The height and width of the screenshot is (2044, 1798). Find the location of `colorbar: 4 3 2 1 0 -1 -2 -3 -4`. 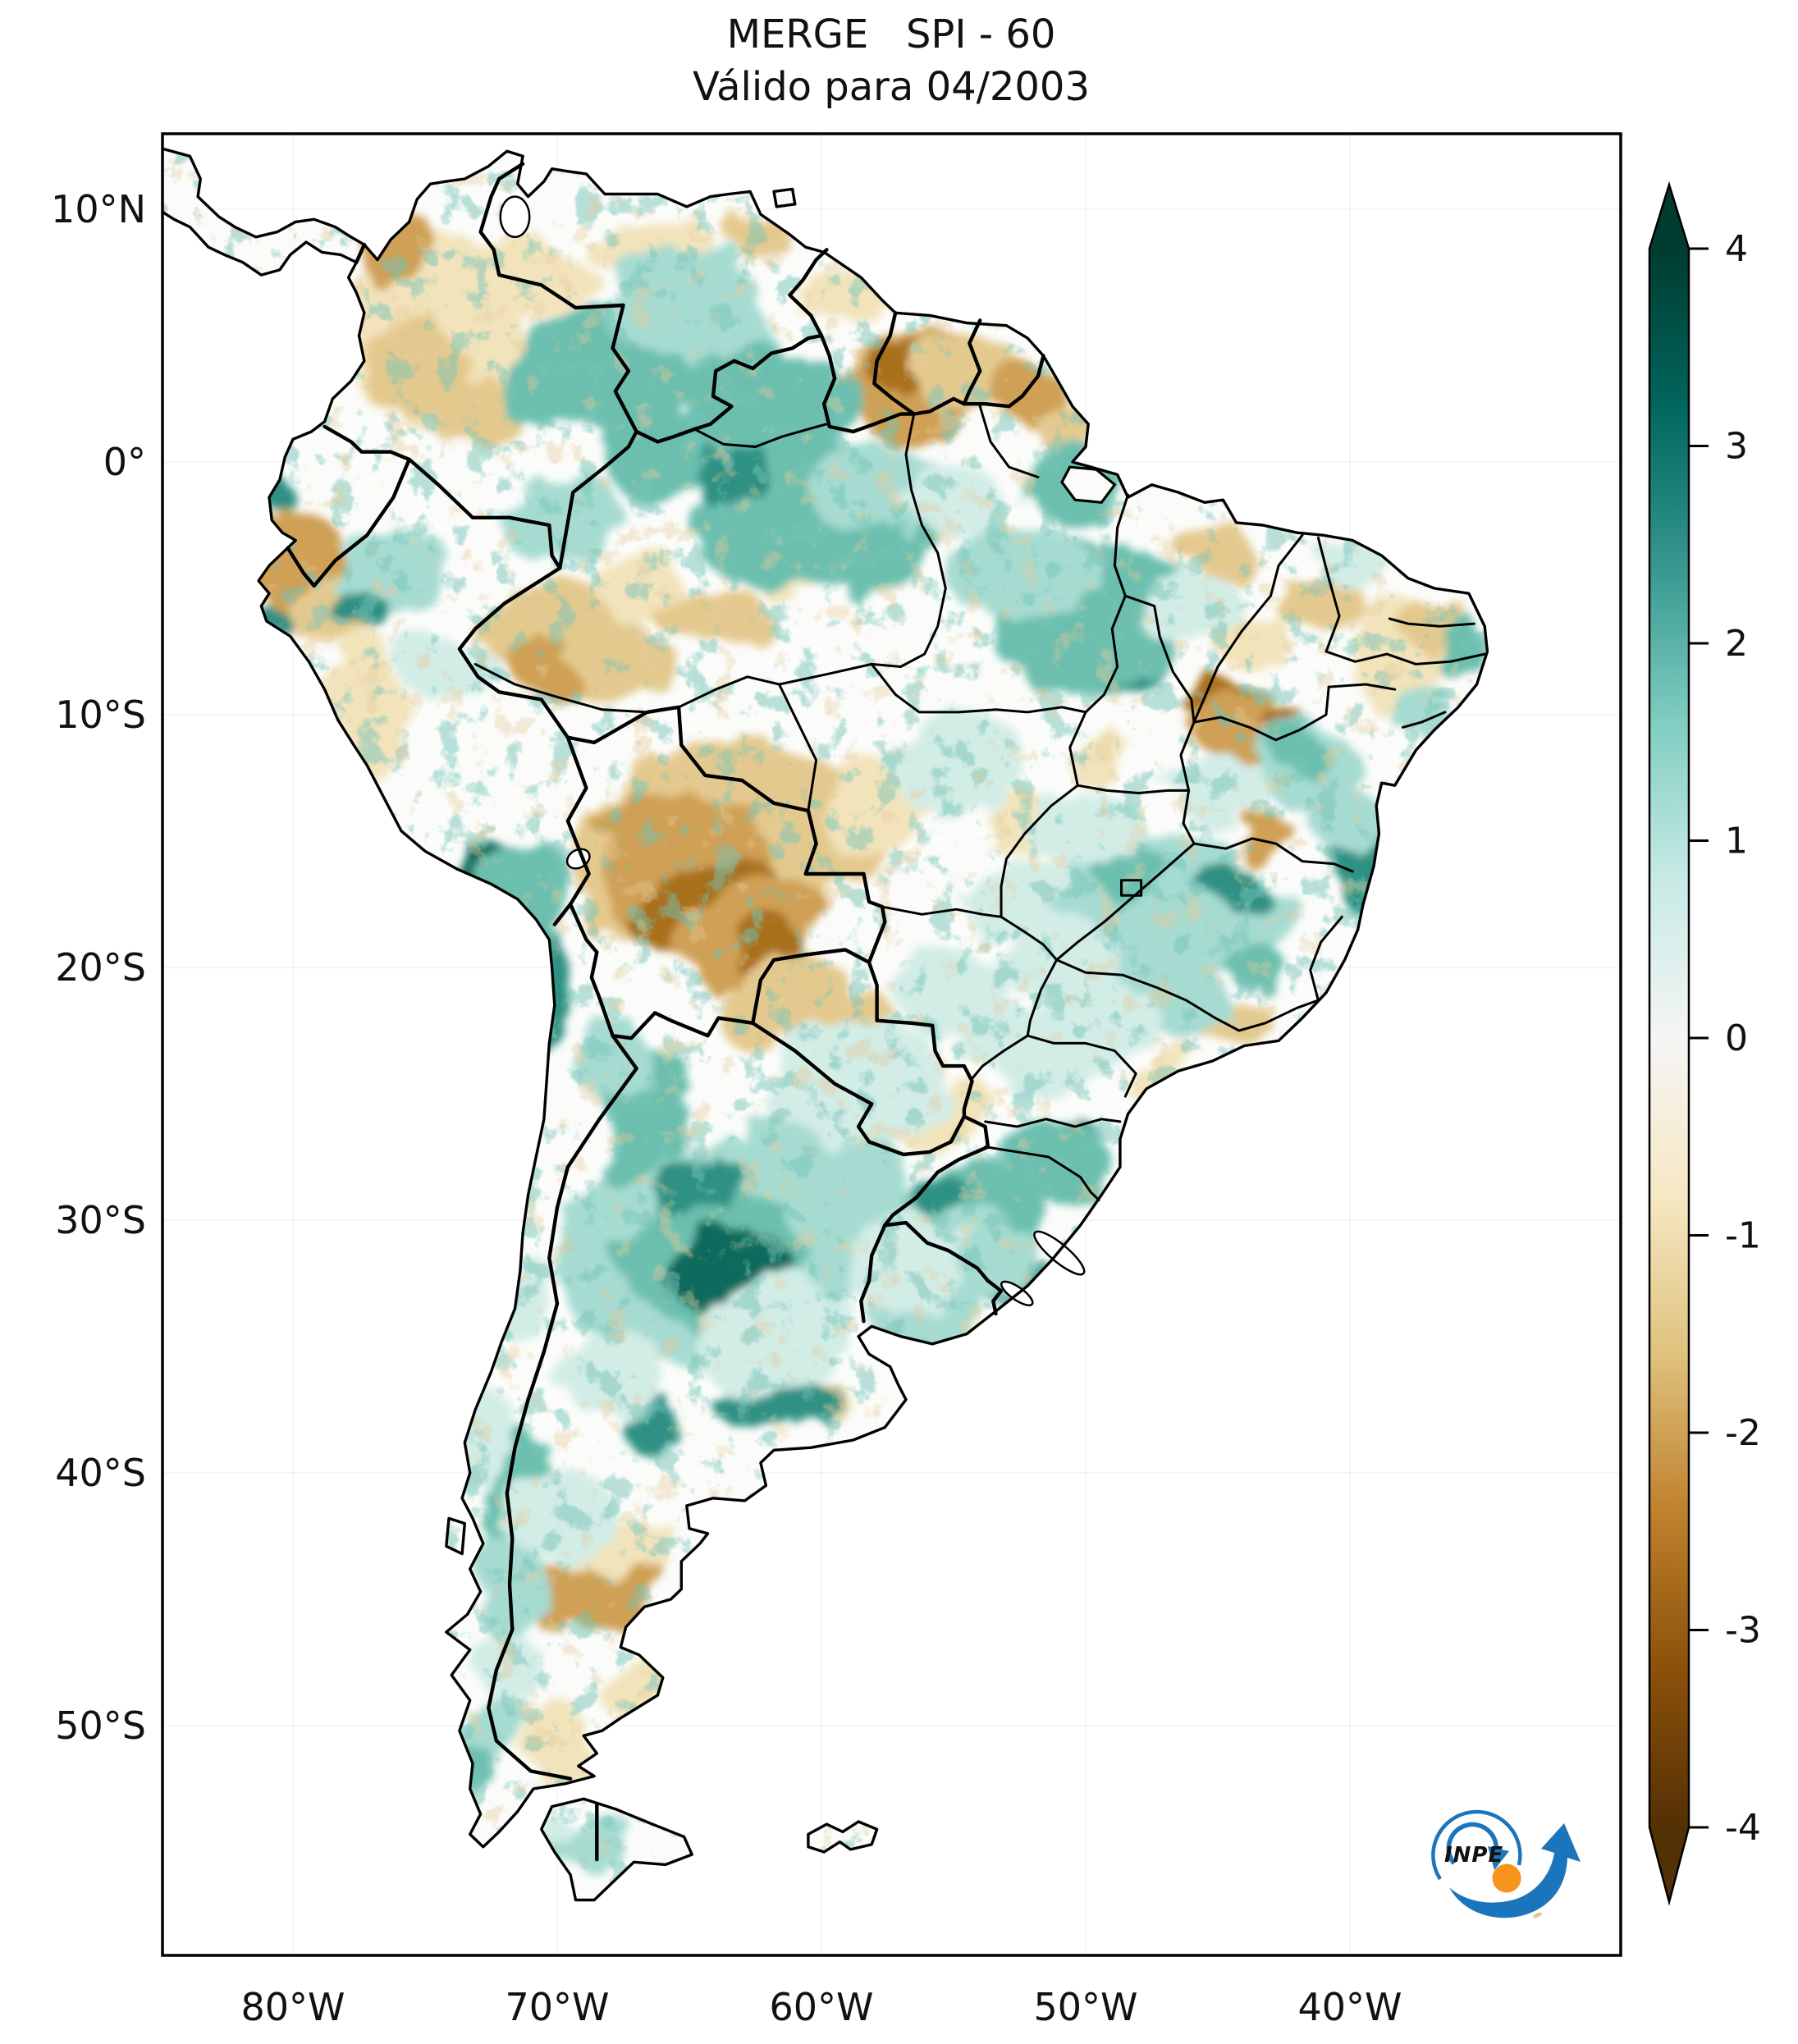

colorbar: 4 3 2 1 0 -1 -2 -3 -4 is located at coordinates (1704, 1043).